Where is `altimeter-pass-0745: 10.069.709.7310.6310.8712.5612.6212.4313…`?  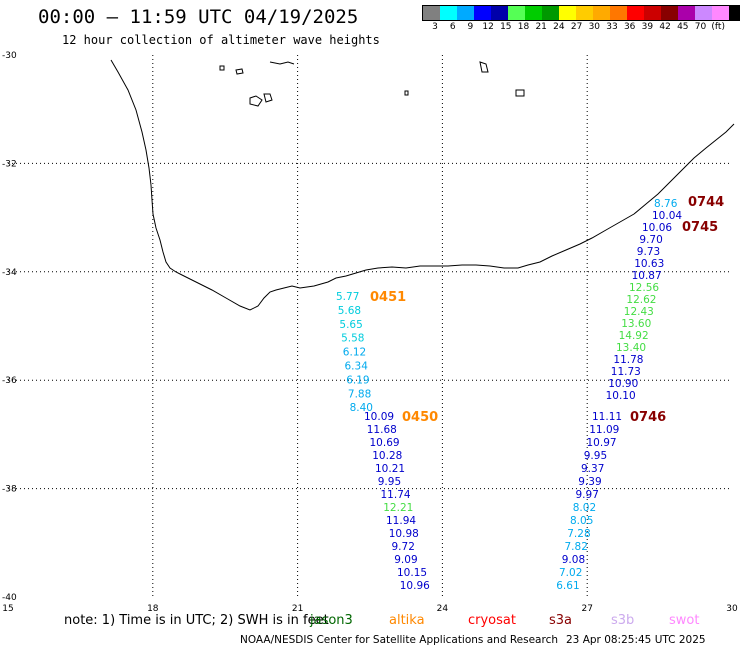
altimeter-pass-0745: 10.069.709.7310.6310.8712.5612.6212.4313… is located at coordinates (662, 311).